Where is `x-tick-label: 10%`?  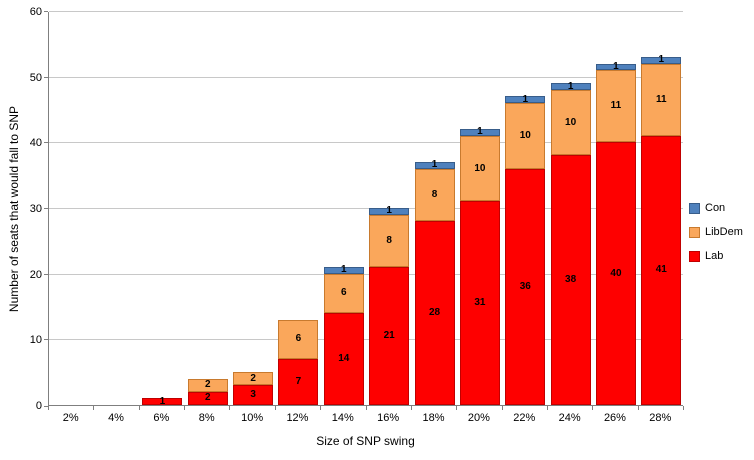 x-tick-label: 10% is located at coordinates (252, 418).